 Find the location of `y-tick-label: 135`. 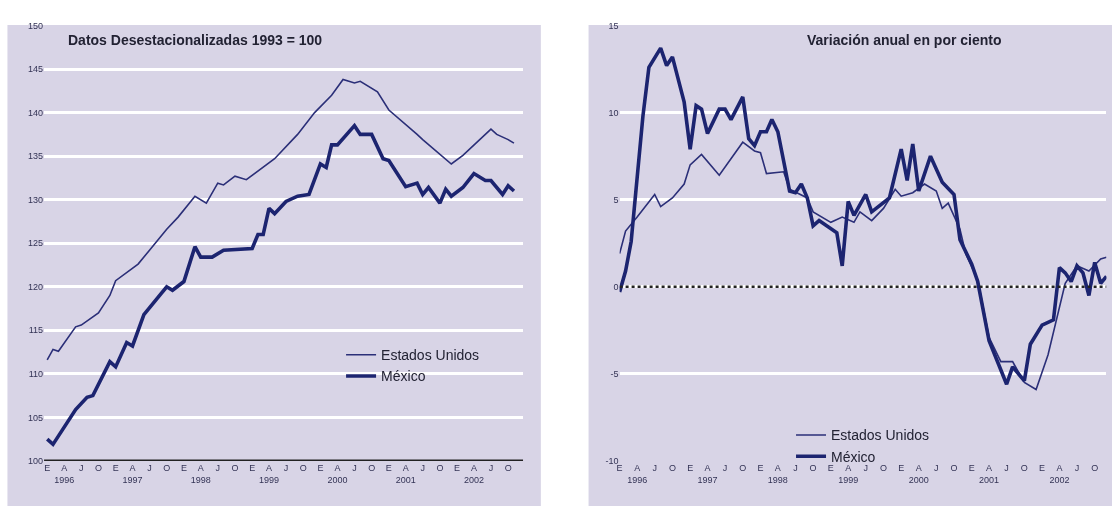

y-tick-label: 135 is located at coordinates (36, 156).